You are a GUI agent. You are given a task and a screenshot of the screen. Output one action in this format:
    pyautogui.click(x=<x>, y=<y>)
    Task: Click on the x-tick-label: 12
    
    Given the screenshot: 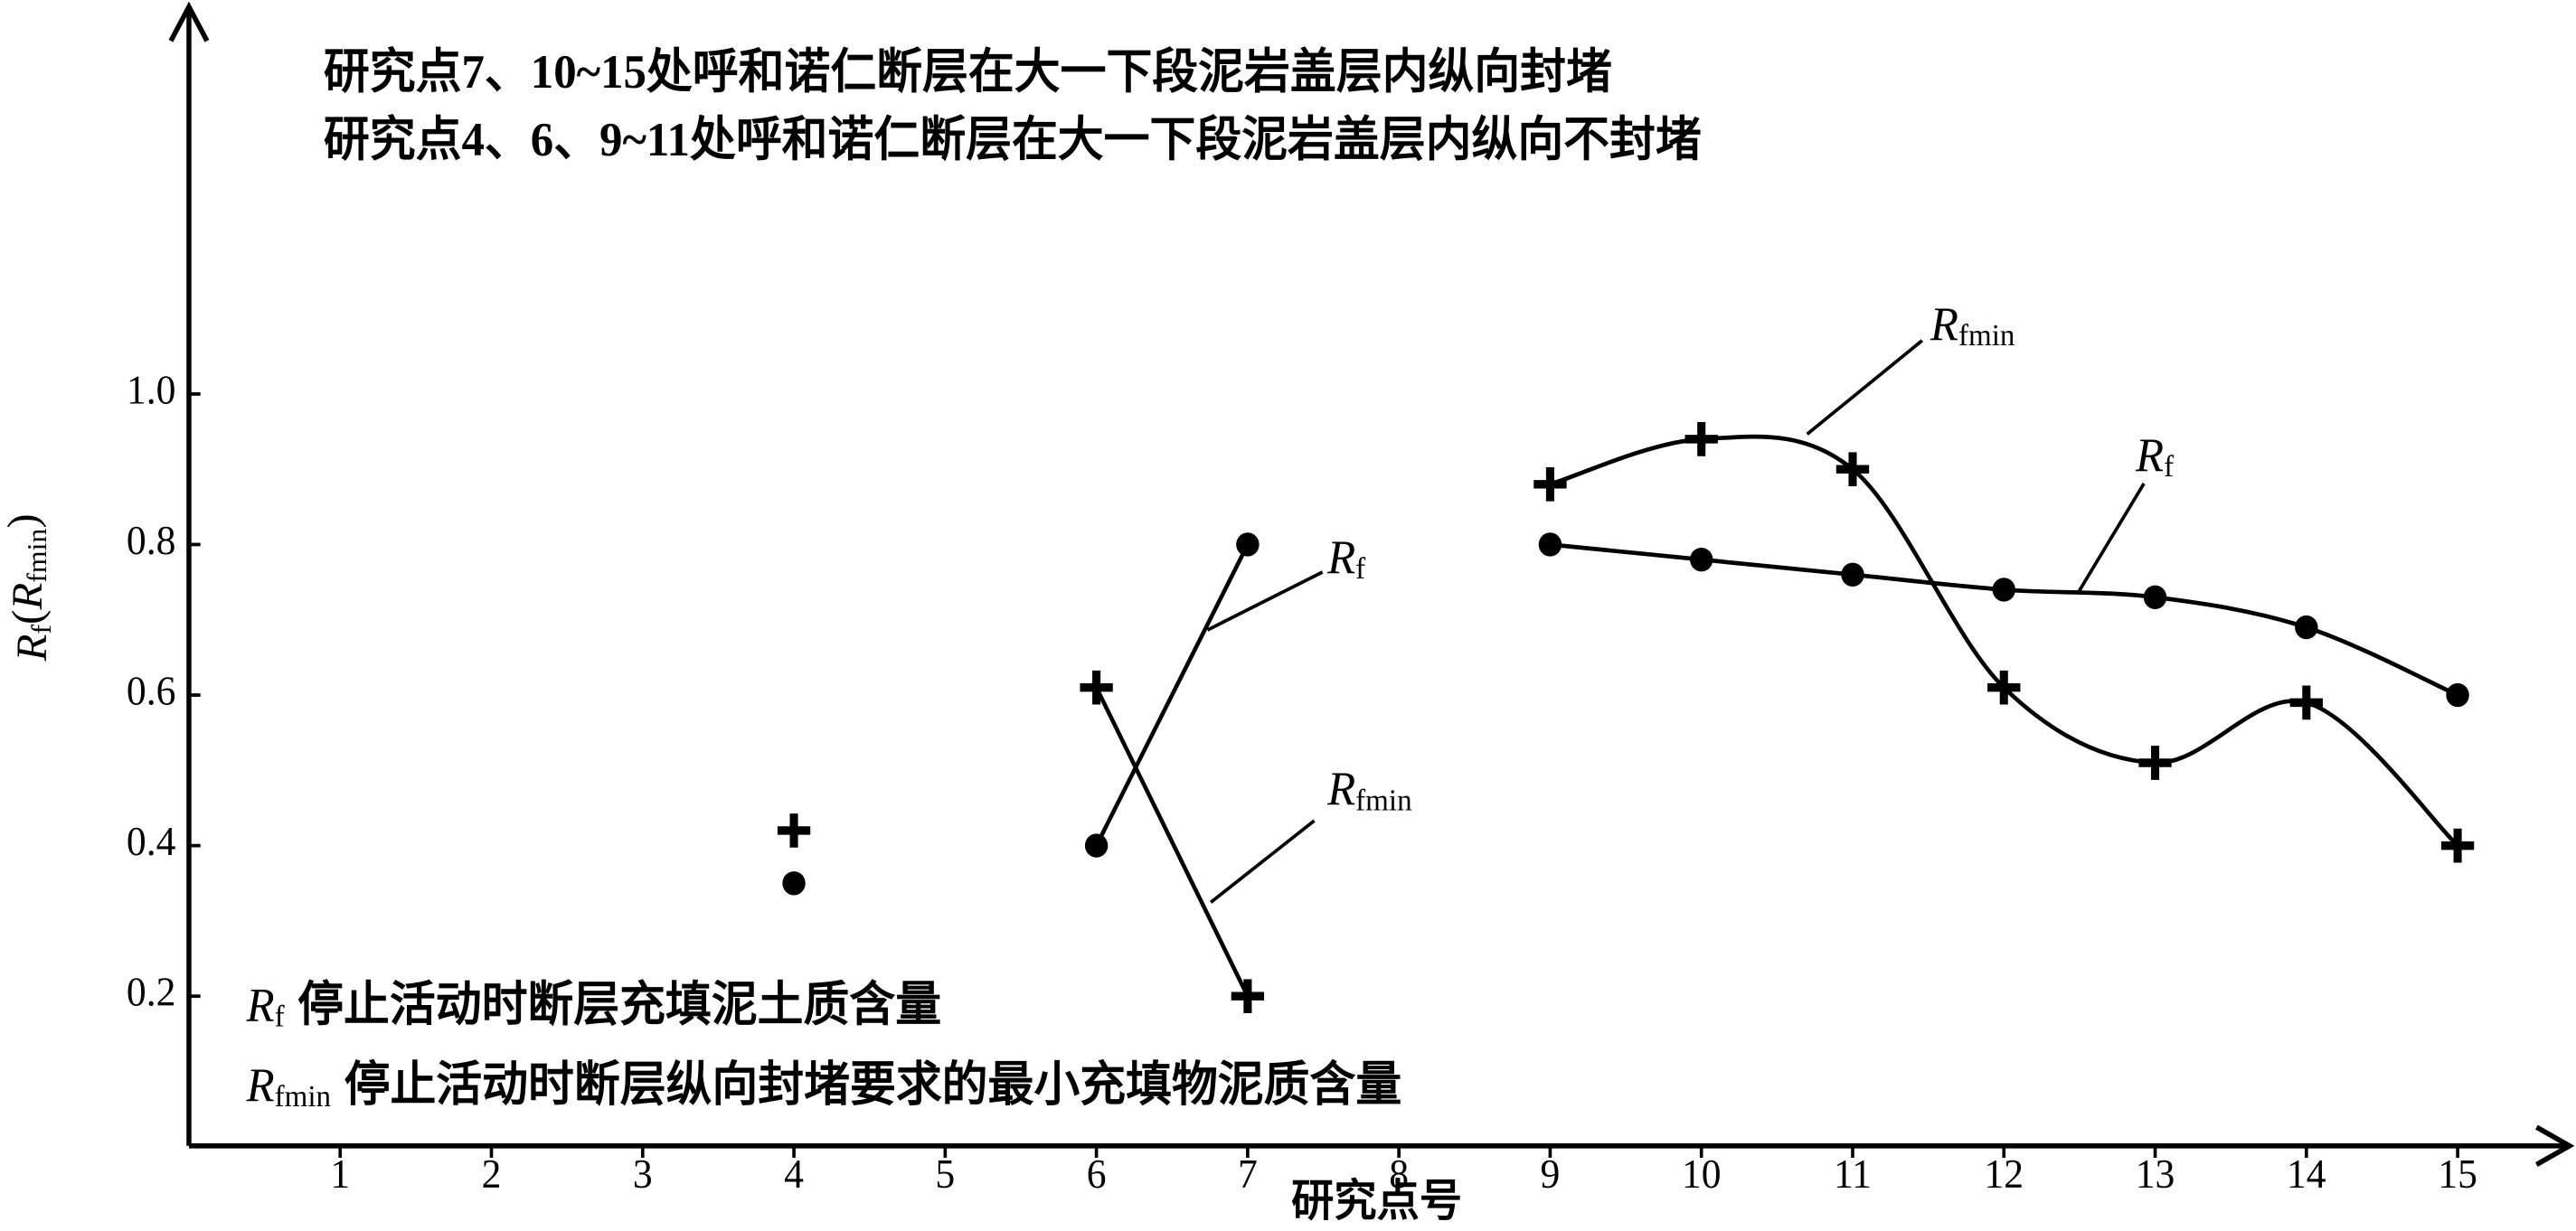 What is the action you would take?
    pyautogui.click(x=2004, y=1174)
    